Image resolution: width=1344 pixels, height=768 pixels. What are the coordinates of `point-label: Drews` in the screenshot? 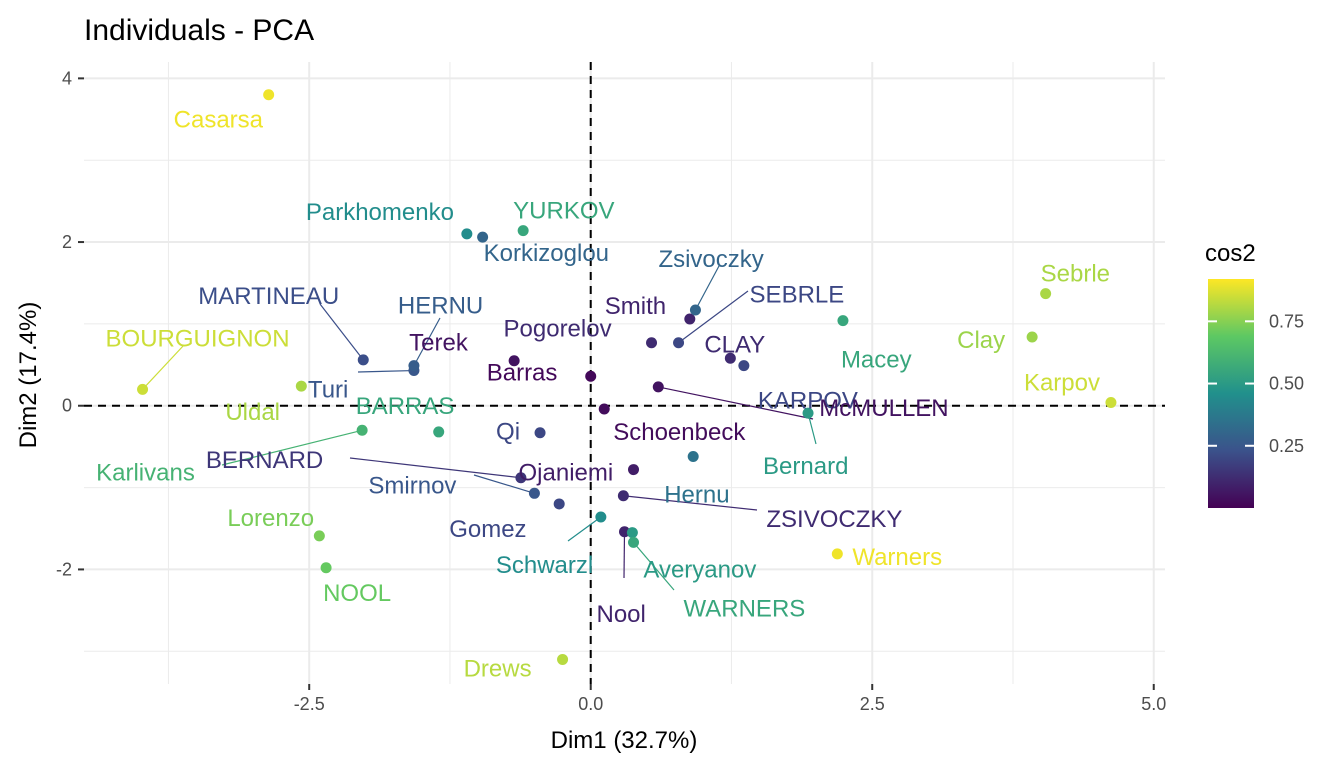 It's located at (498, 668).